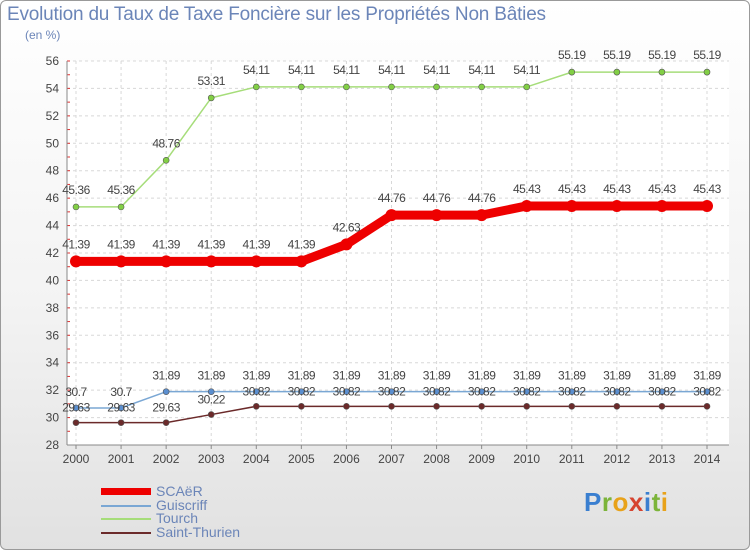 The width and height of the screenshot is (750, 550). What do you see at coordinates (182, 504) in the screenshot?
I see `legend-label-guiscriff: Guiscriff` at bounding box center [182, 504].